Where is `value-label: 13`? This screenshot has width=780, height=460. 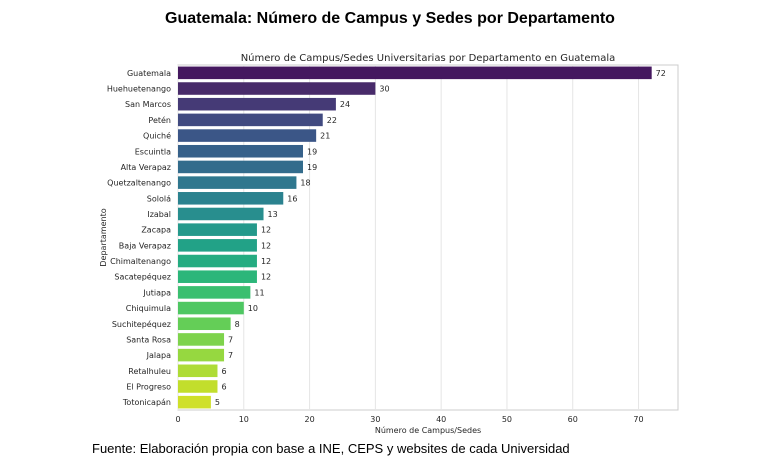
value-label: 13 is located at coordinates (273, 214).